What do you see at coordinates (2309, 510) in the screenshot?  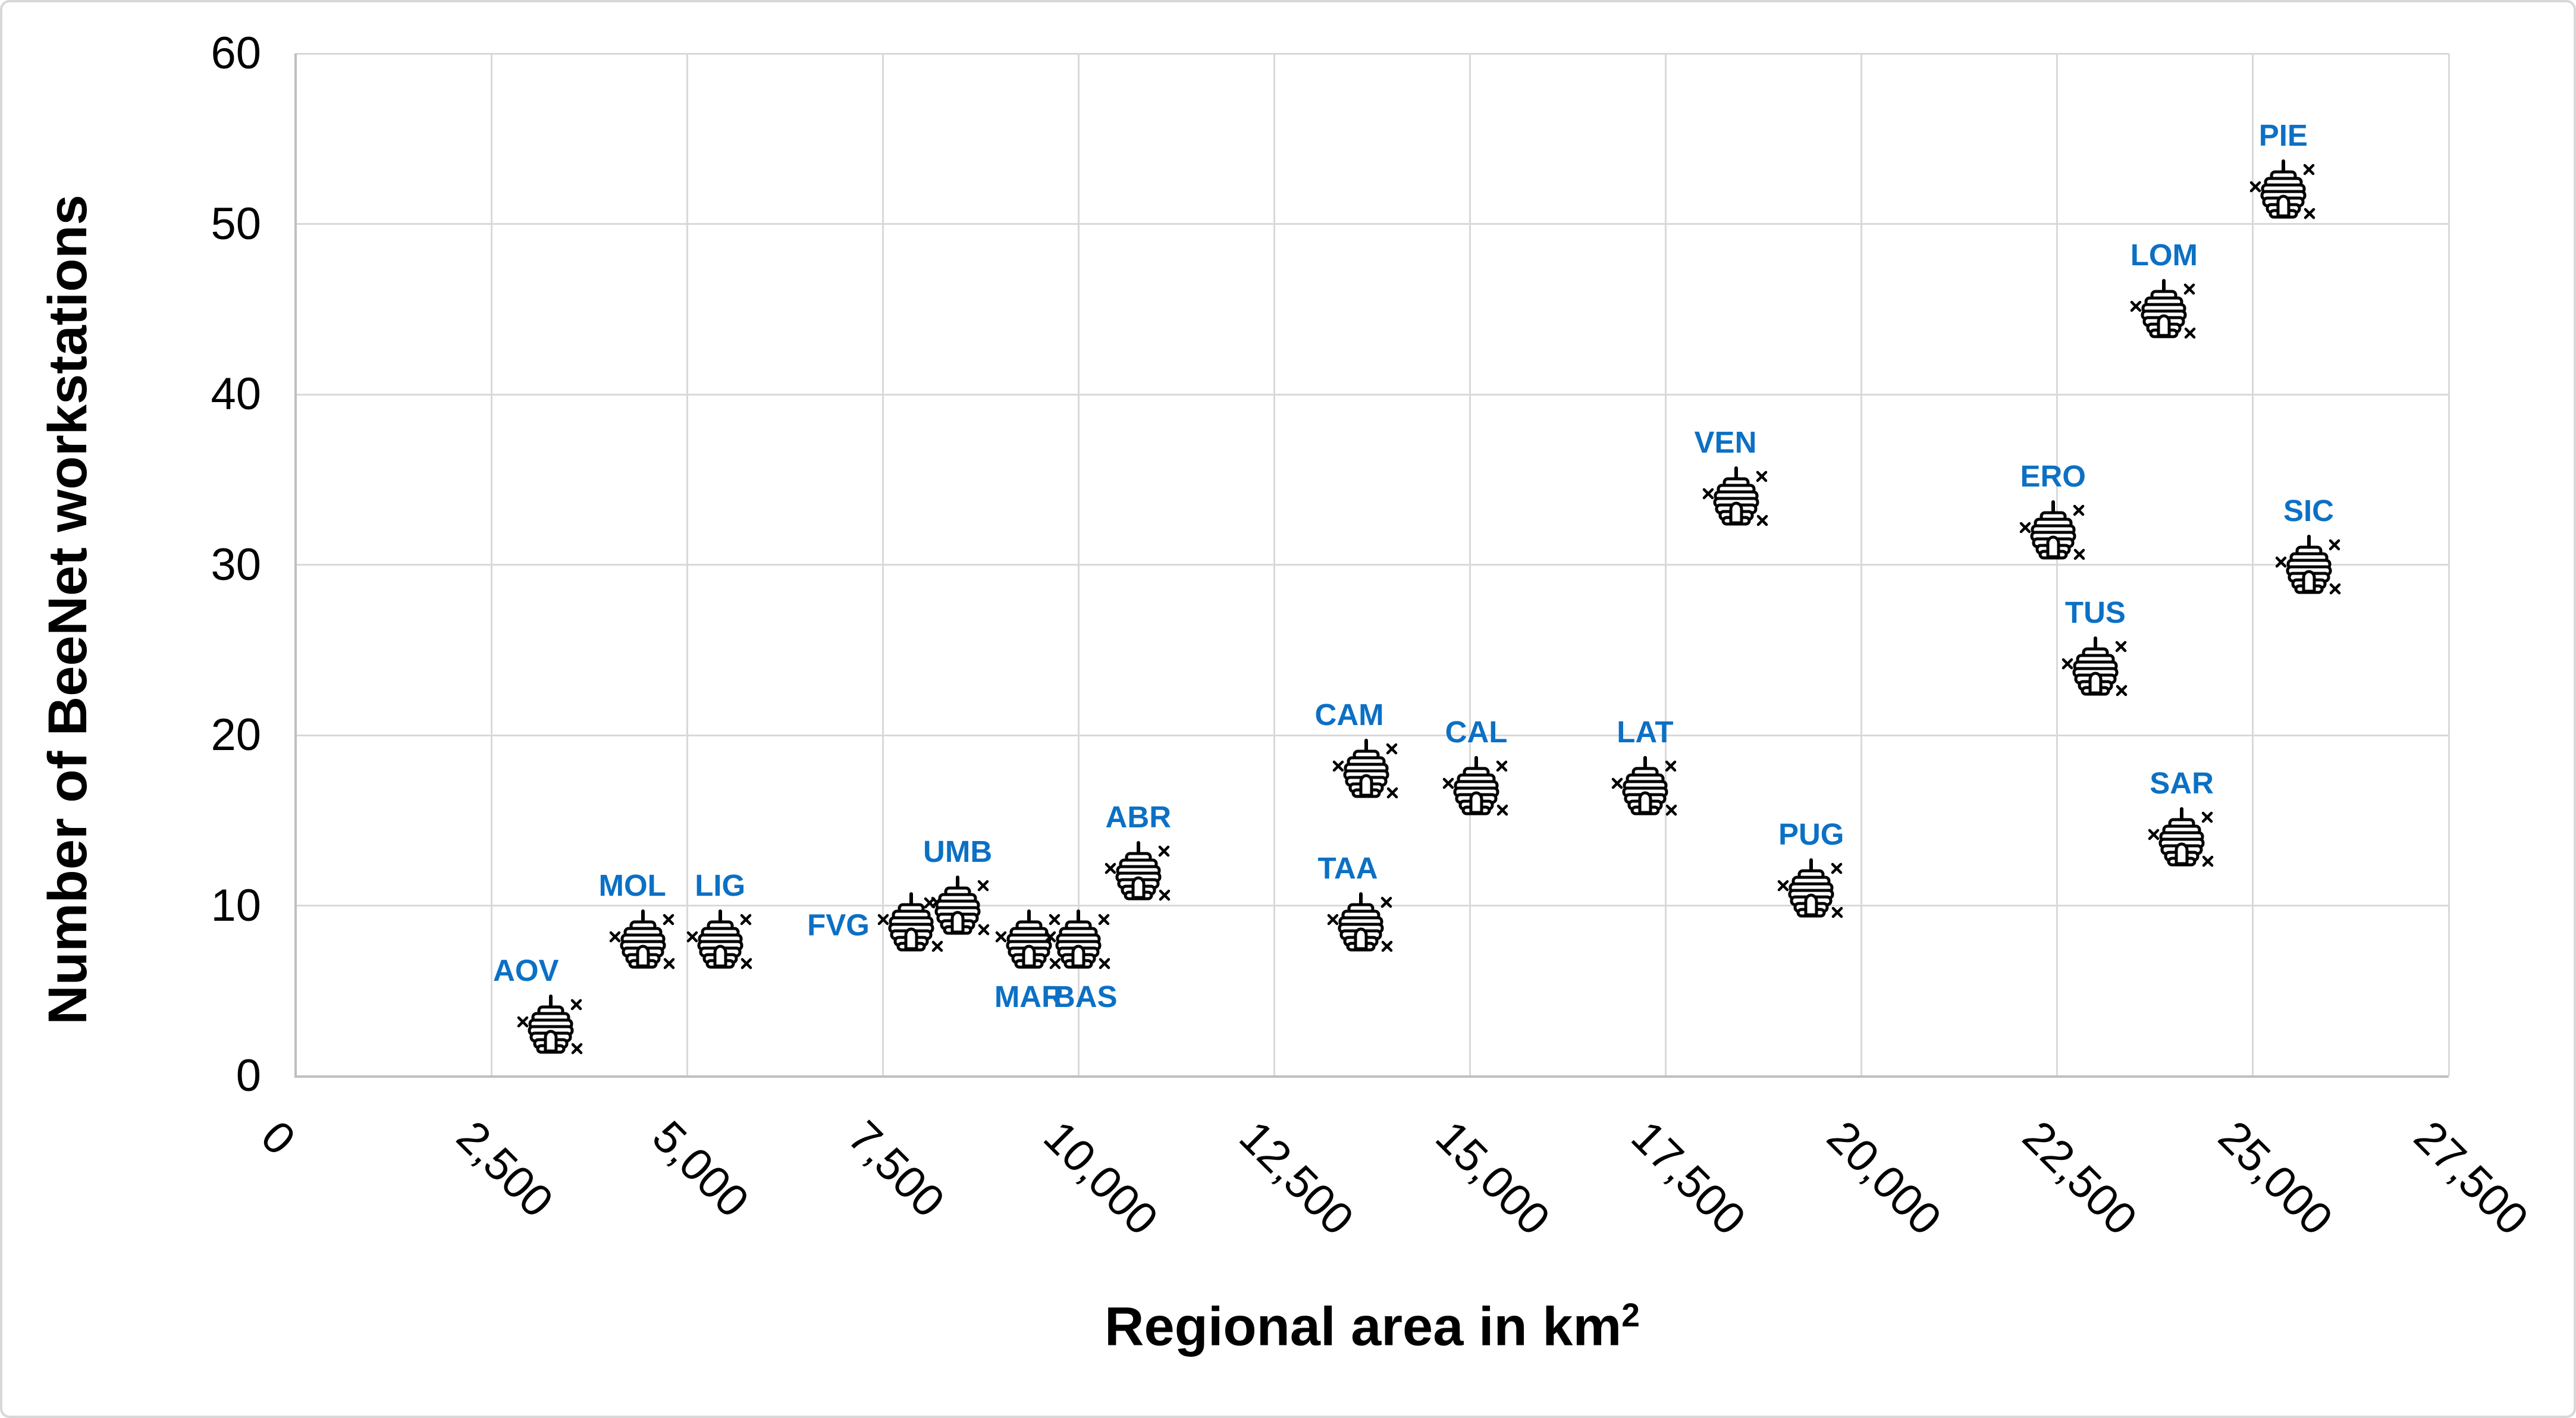 I see `region-label: SIC` at bounding box center [2309, 510].